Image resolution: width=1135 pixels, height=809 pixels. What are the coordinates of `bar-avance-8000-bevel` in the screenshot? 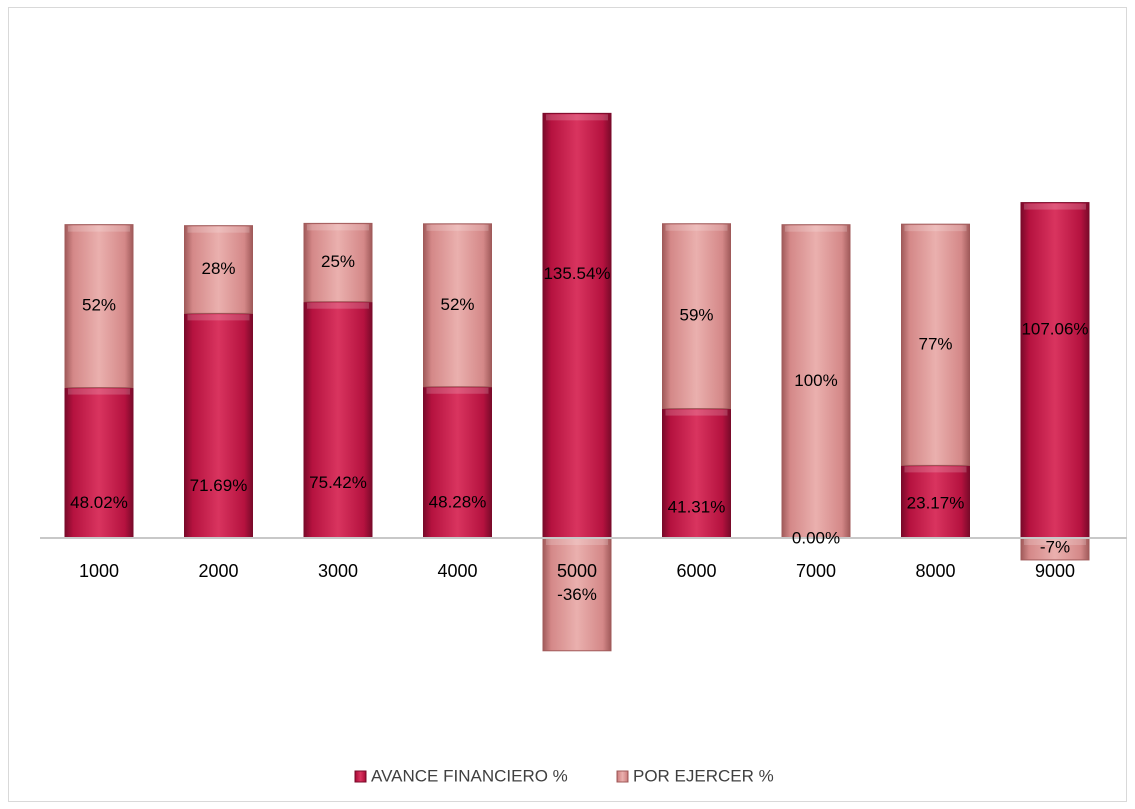 It's located at (935, 469).